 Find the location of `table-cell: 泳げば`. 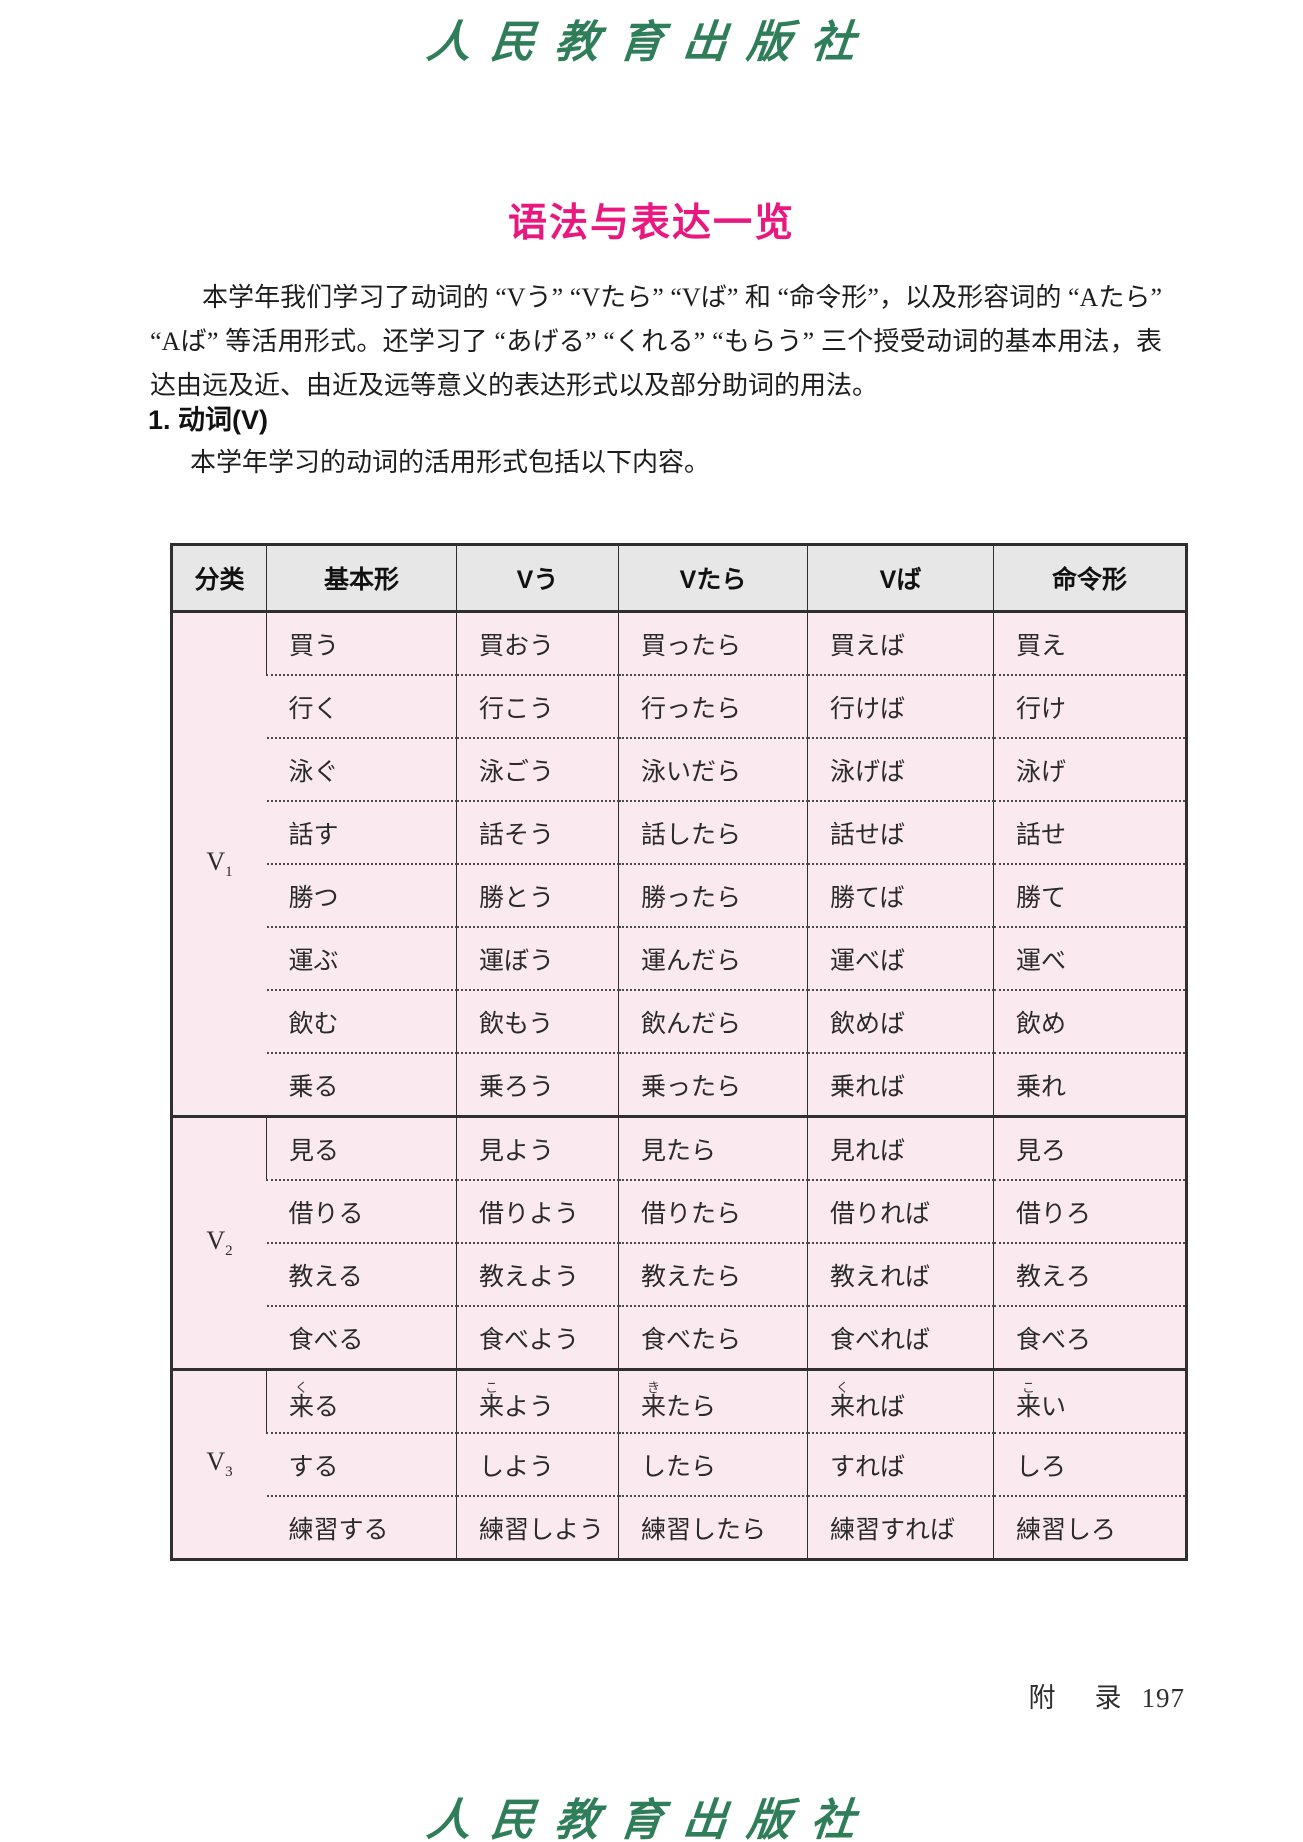

table-cell: 泳げば is located at coordinates (900, 769).